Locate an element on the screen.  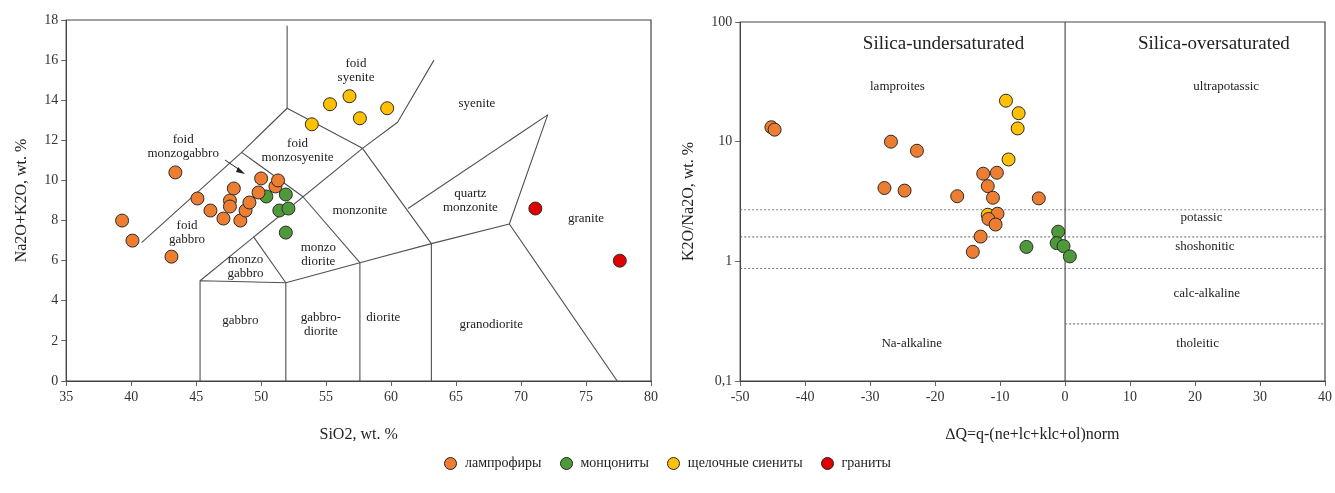
annotation: quartz monzonite is located at coordinates (470, 199).